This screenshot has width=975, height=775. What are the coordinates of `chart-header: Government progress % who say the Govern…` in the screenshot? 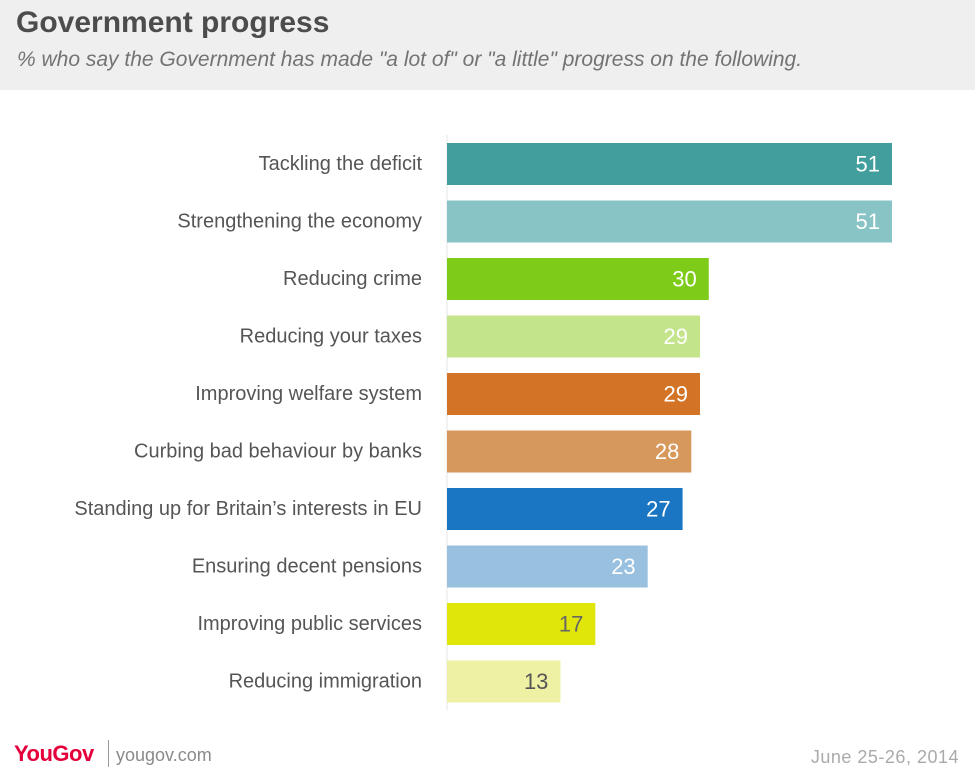 It's located at (487, 45).